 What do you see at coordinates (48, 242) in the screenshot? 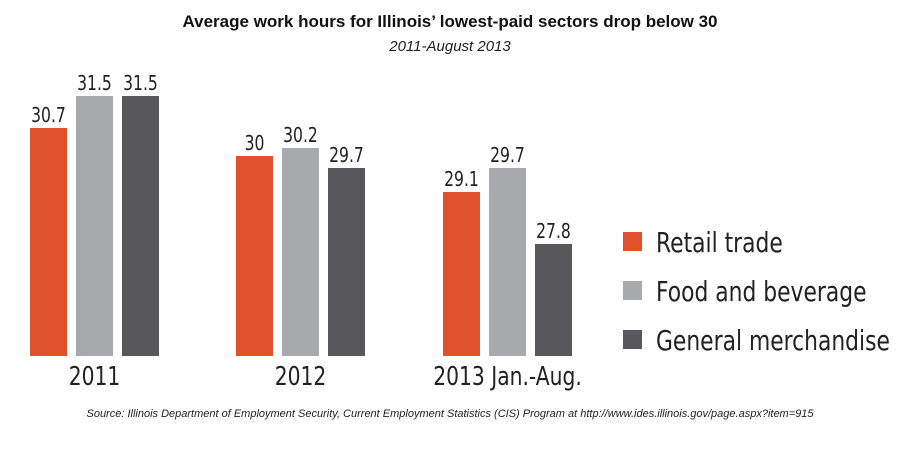
I see `bar-retail-trade-2011` at bounding box center [48, 242].